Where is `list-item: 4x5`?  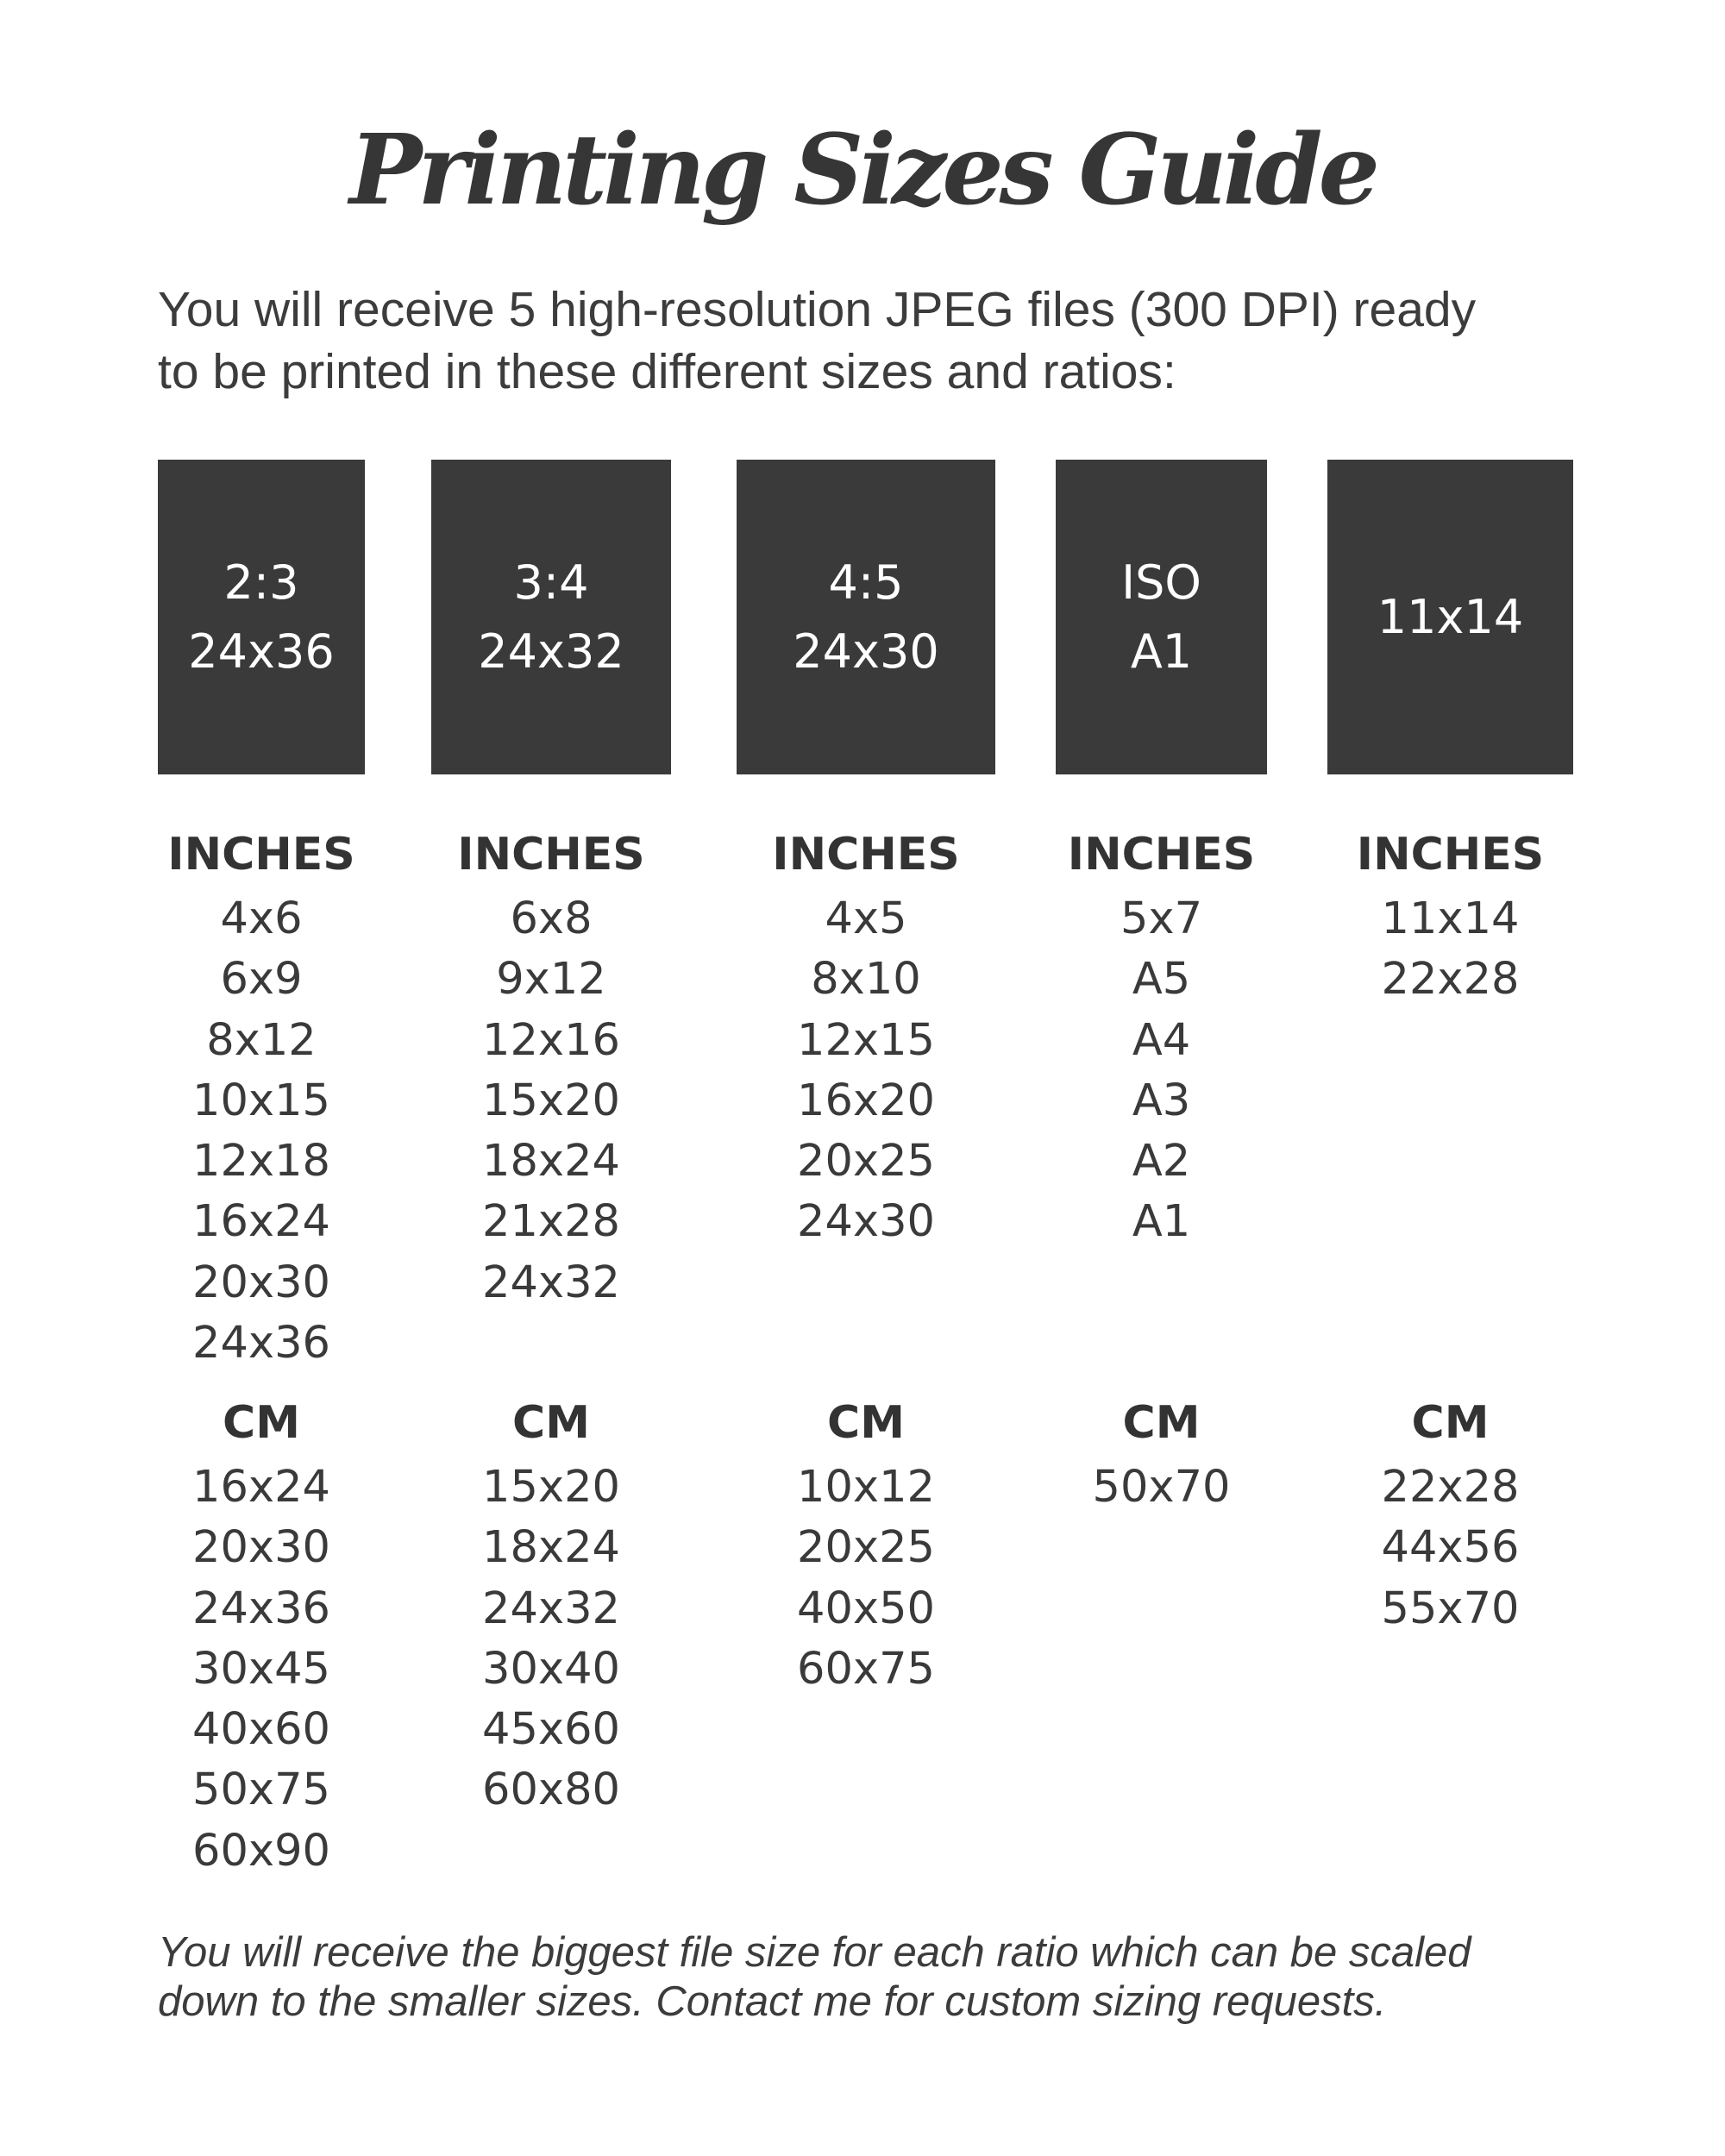 list-item: 4x5 is located at coordinates (866, 918).